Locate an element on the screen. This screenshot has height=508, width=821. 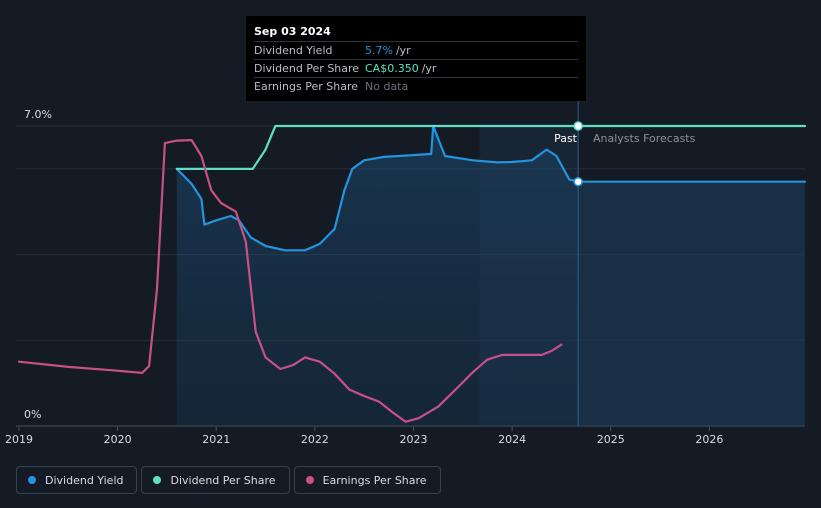
tooltip-date: Sep 03 2024 is located at coordinates (292, 31).